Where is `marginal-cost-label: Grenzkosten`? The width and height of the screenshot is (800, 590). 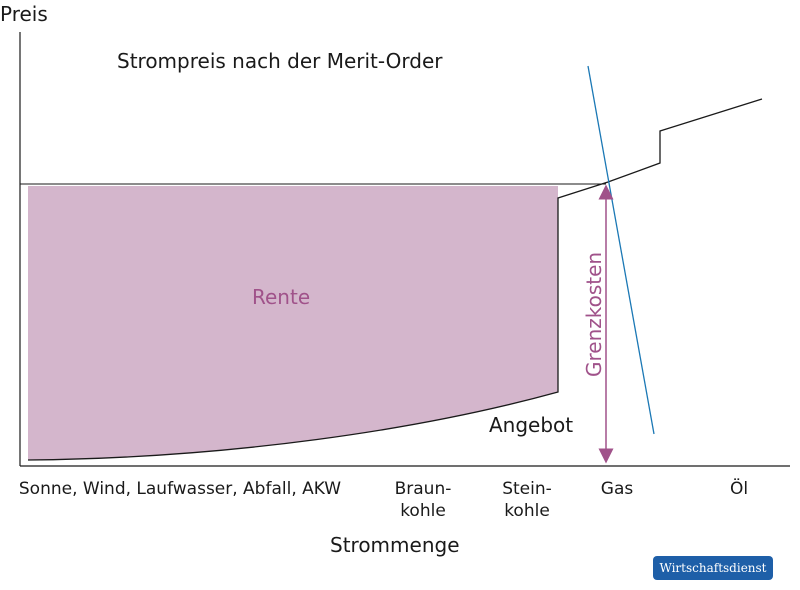
marginal-cost-label: Grenzkosten is located at coordinates (594, 314).